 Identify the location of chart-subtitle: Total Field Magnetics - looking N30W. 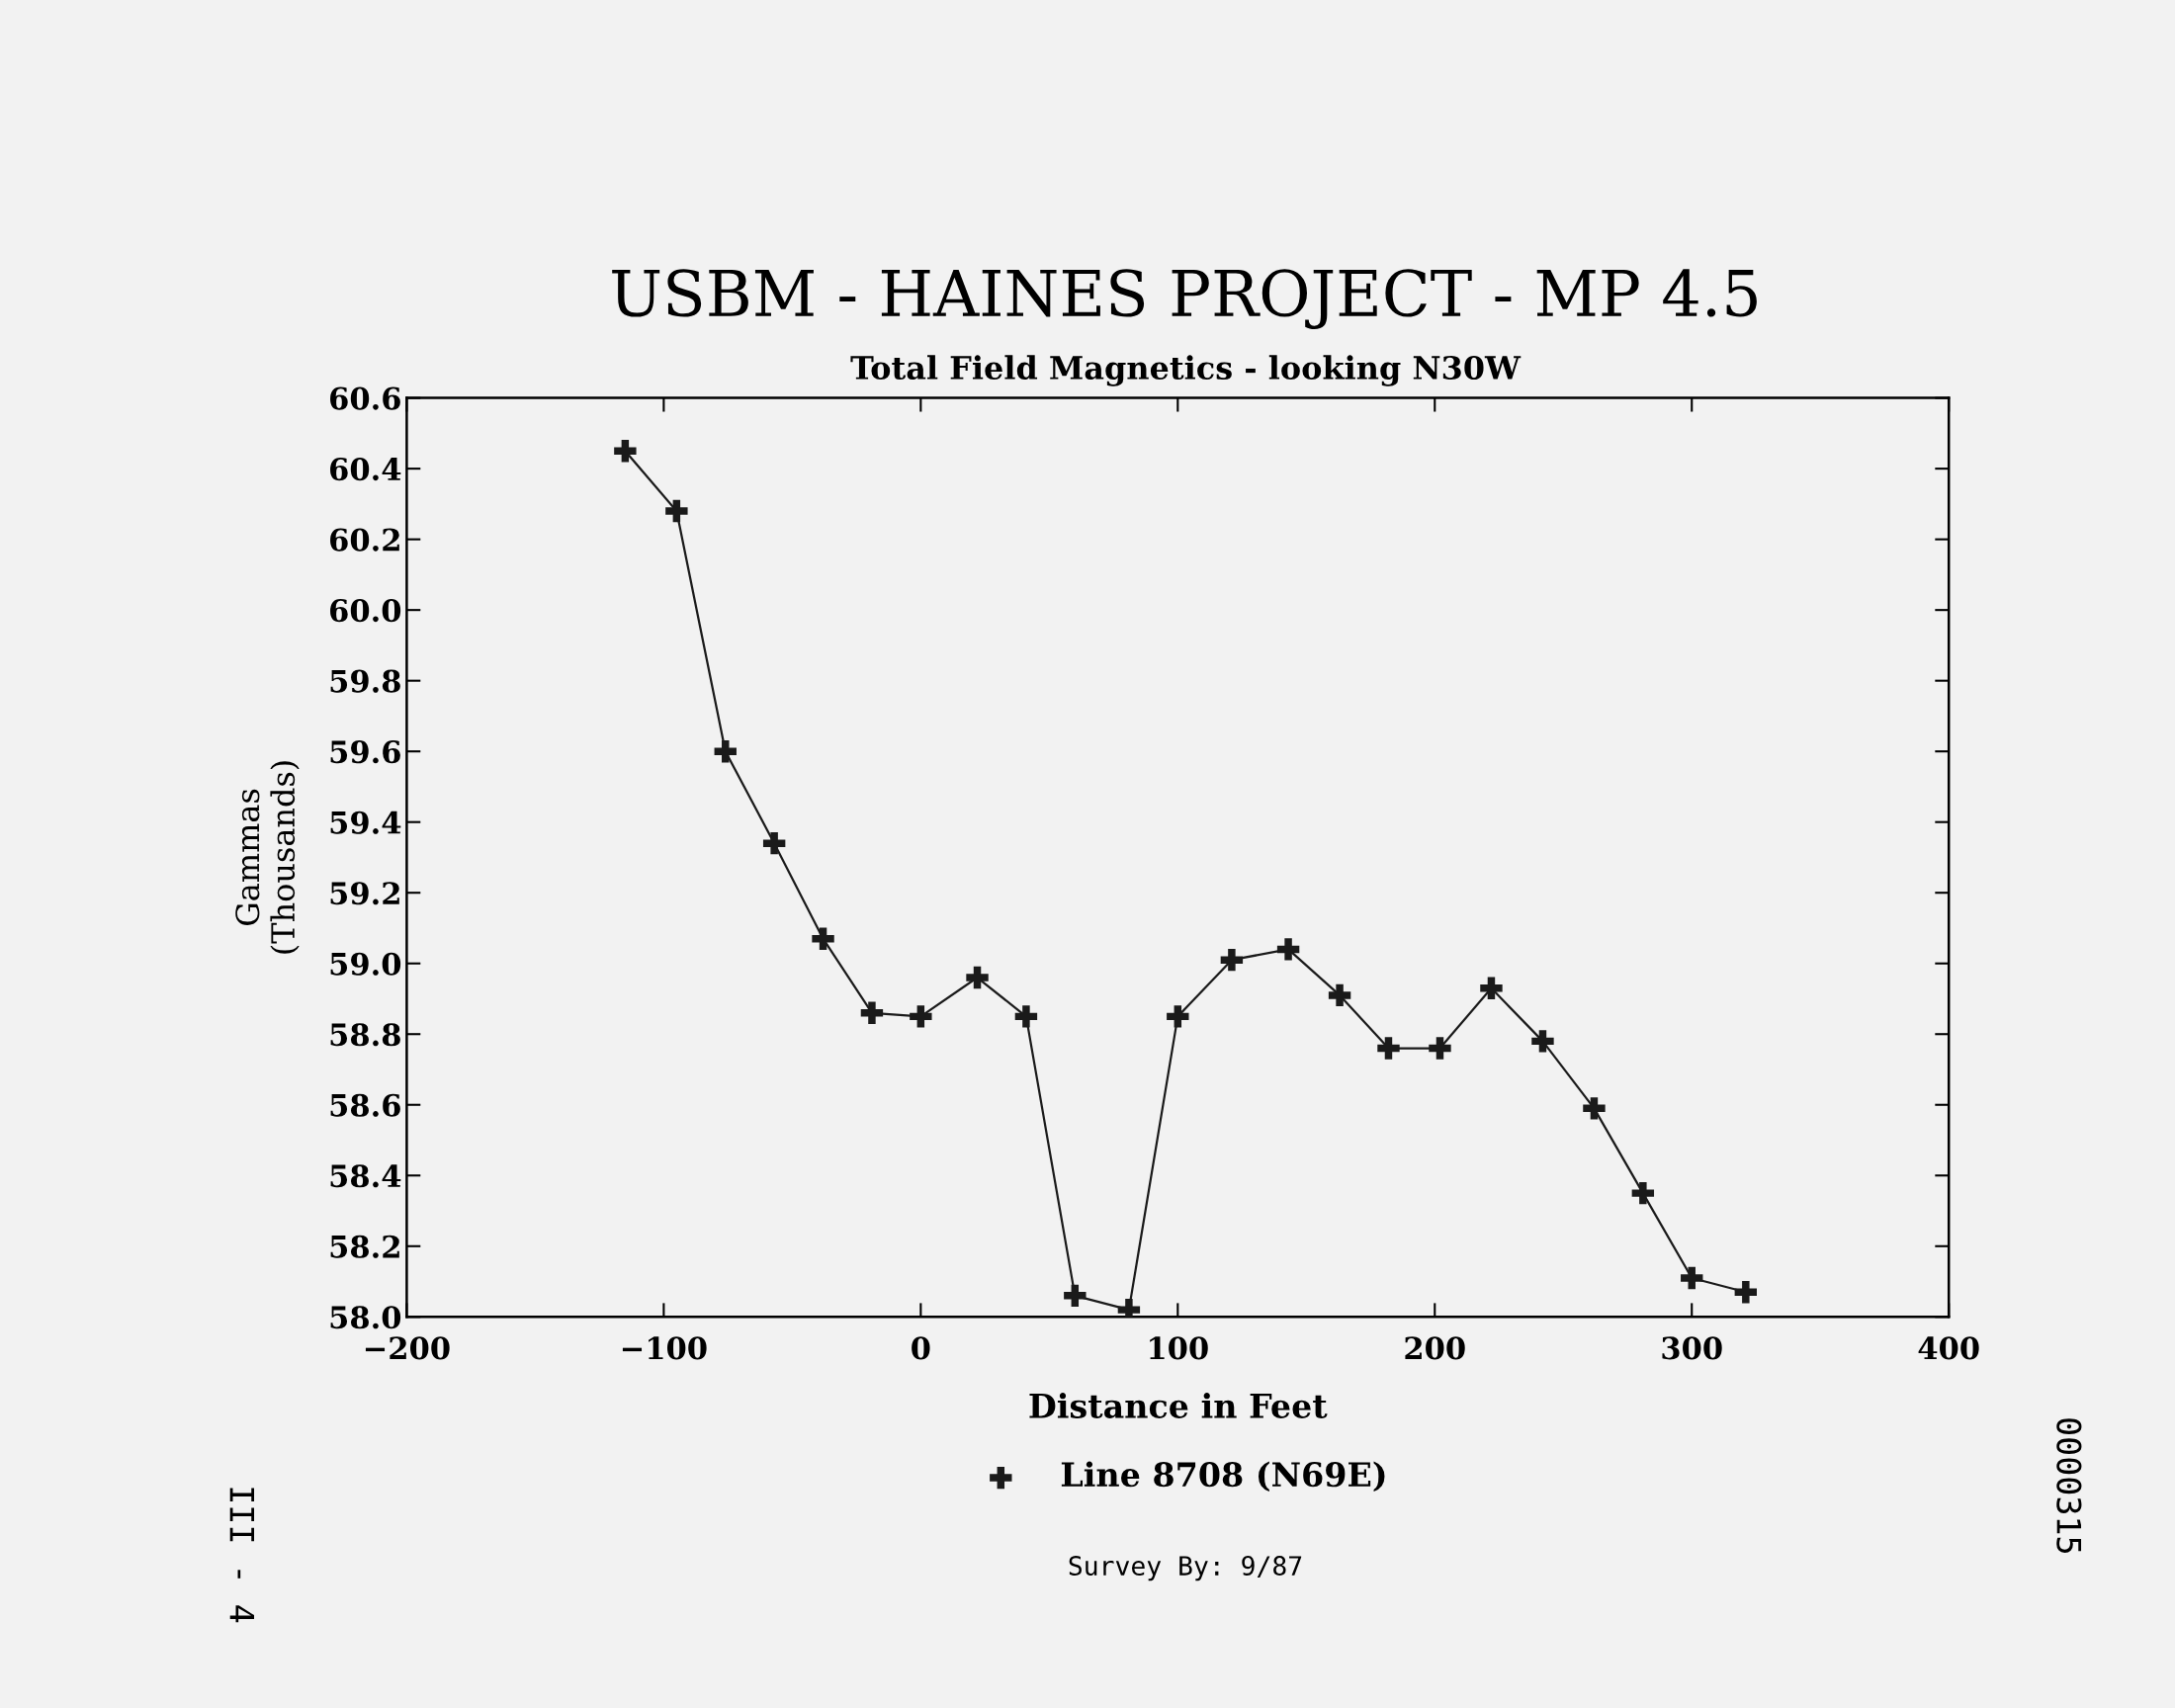
(1186, 370).